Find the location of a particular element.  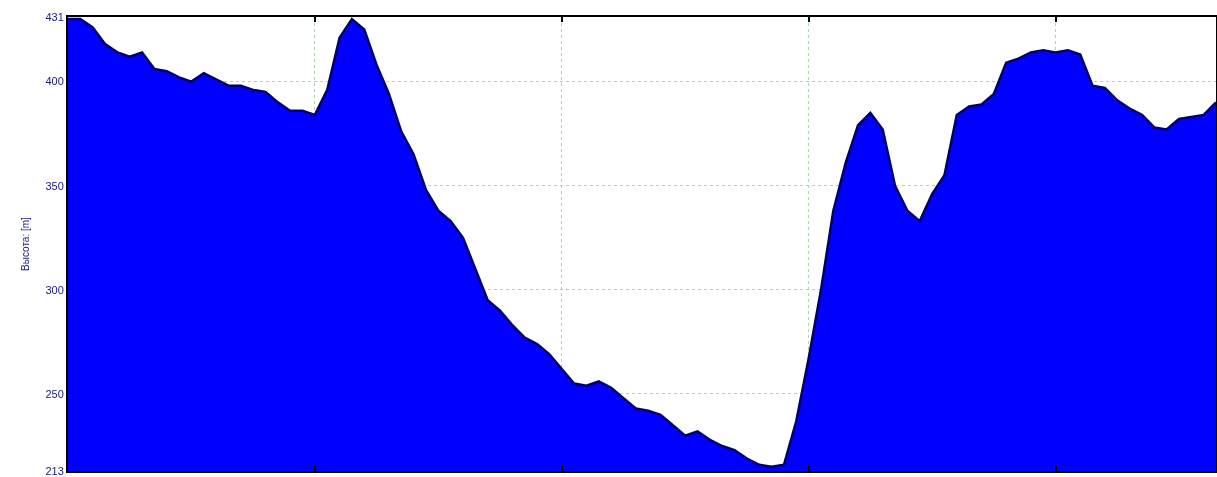

y-tick-label: 350 is located at coordinates (54, 185).